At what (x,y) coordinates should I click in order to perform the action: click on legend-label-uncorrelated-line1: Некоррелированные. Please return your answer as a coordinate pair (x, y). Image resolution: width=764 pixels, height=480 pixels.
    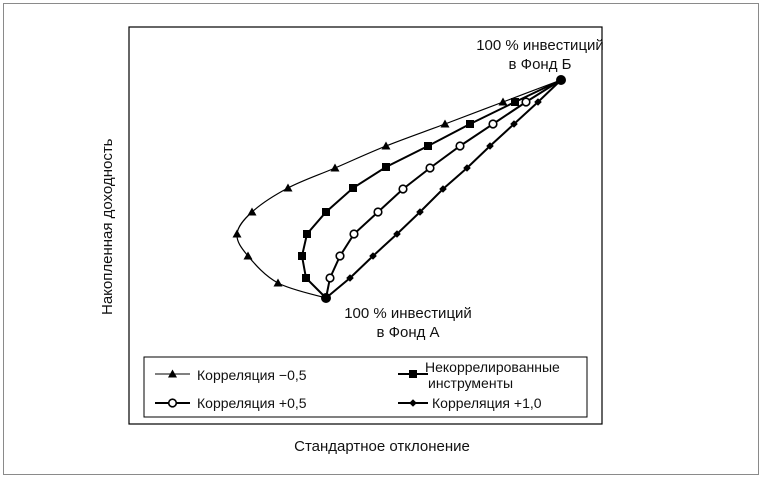
    Looking at the image, I should click on (492, 367).